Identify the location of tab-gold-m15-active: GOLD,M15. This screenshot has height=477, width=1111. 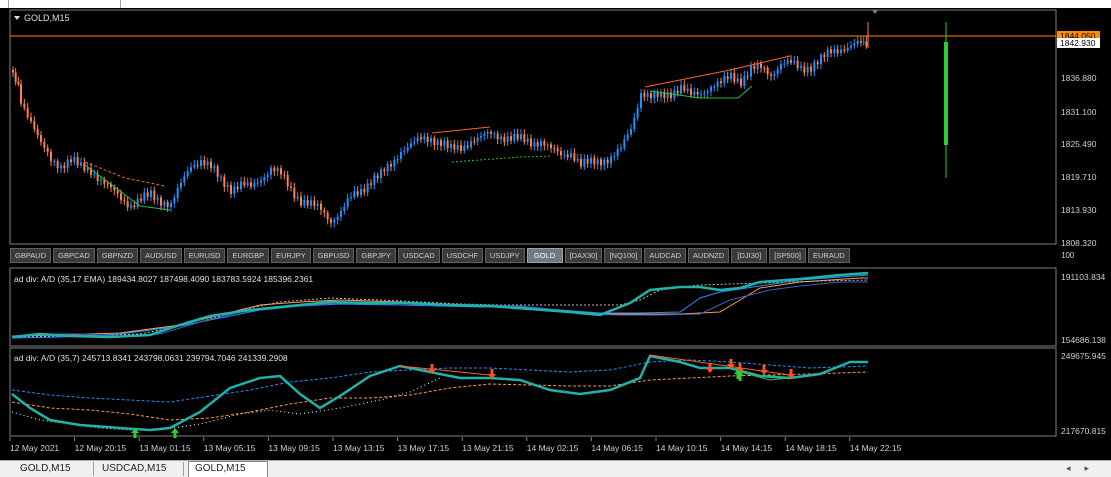
(228, 469).